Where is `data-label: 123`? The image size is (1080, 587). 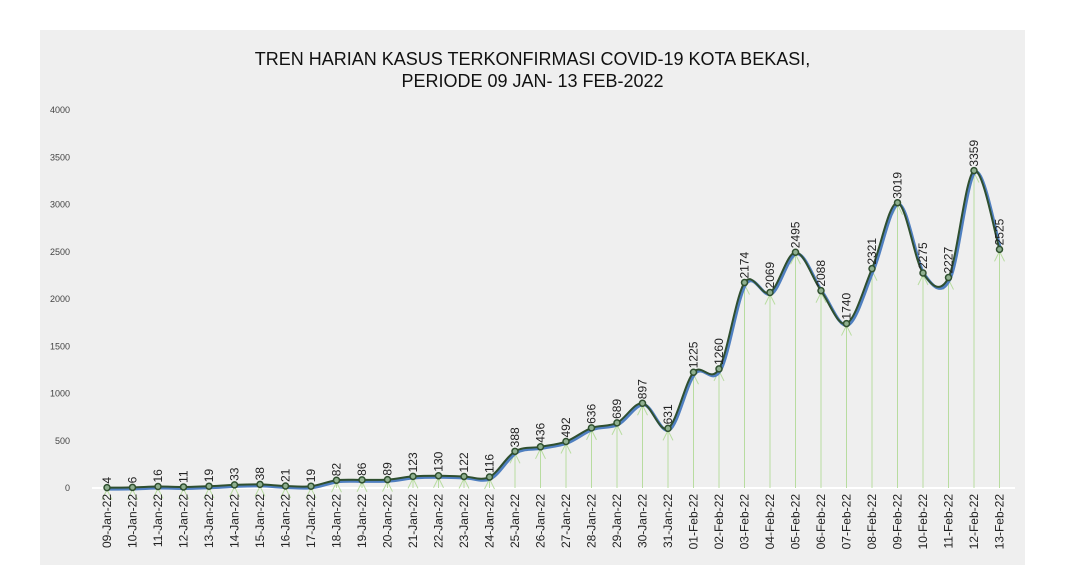
data-label: 123 is located at coordinates (413, 462).